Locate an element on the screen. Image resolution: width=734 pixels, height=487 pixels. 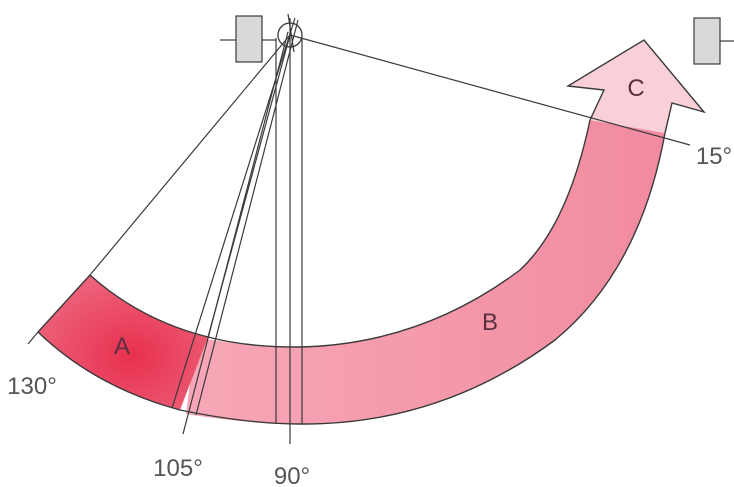
segment-c-label: C is located at coordinates (635, 88).